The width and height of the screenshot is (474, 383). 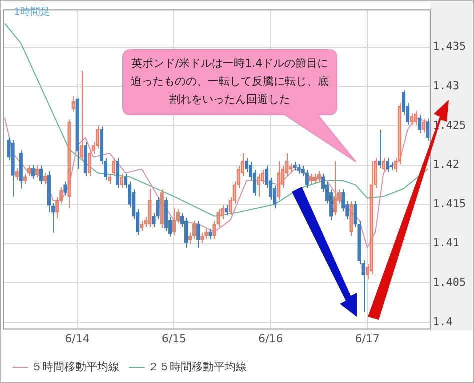 What do you see at coordinates (32, 12) in the screenshot?
I see `annotation: 1時間足` at bounding box center [32, 12].